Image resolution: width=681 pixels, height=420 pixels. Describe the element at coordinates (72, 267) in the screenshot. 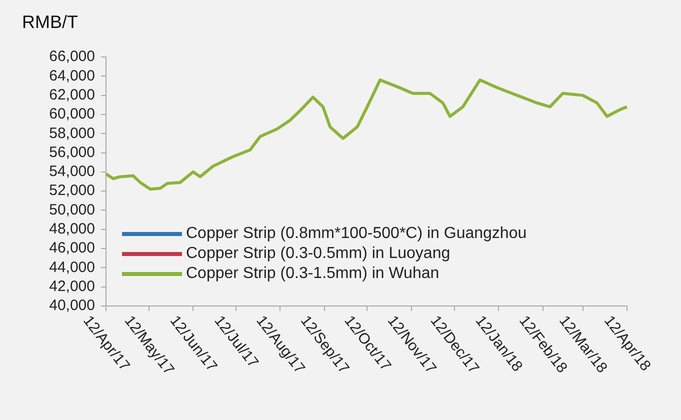

I see `y-tick-label: 44,000` at that location.